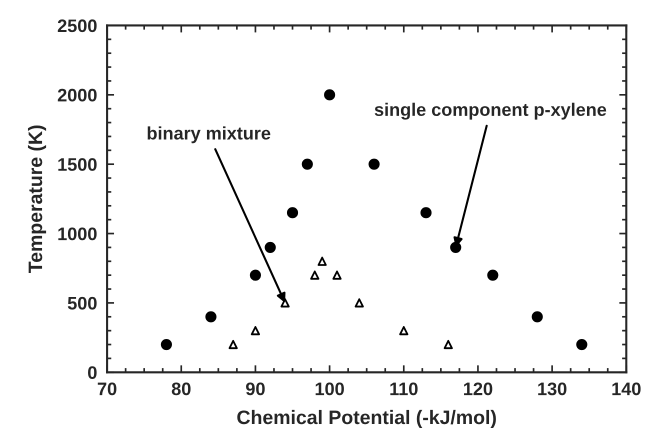 The image size is (649, 439). Describe the element at coordinates (181, 389) in the screenshot. I see `x-tick-label: 80` at that location.